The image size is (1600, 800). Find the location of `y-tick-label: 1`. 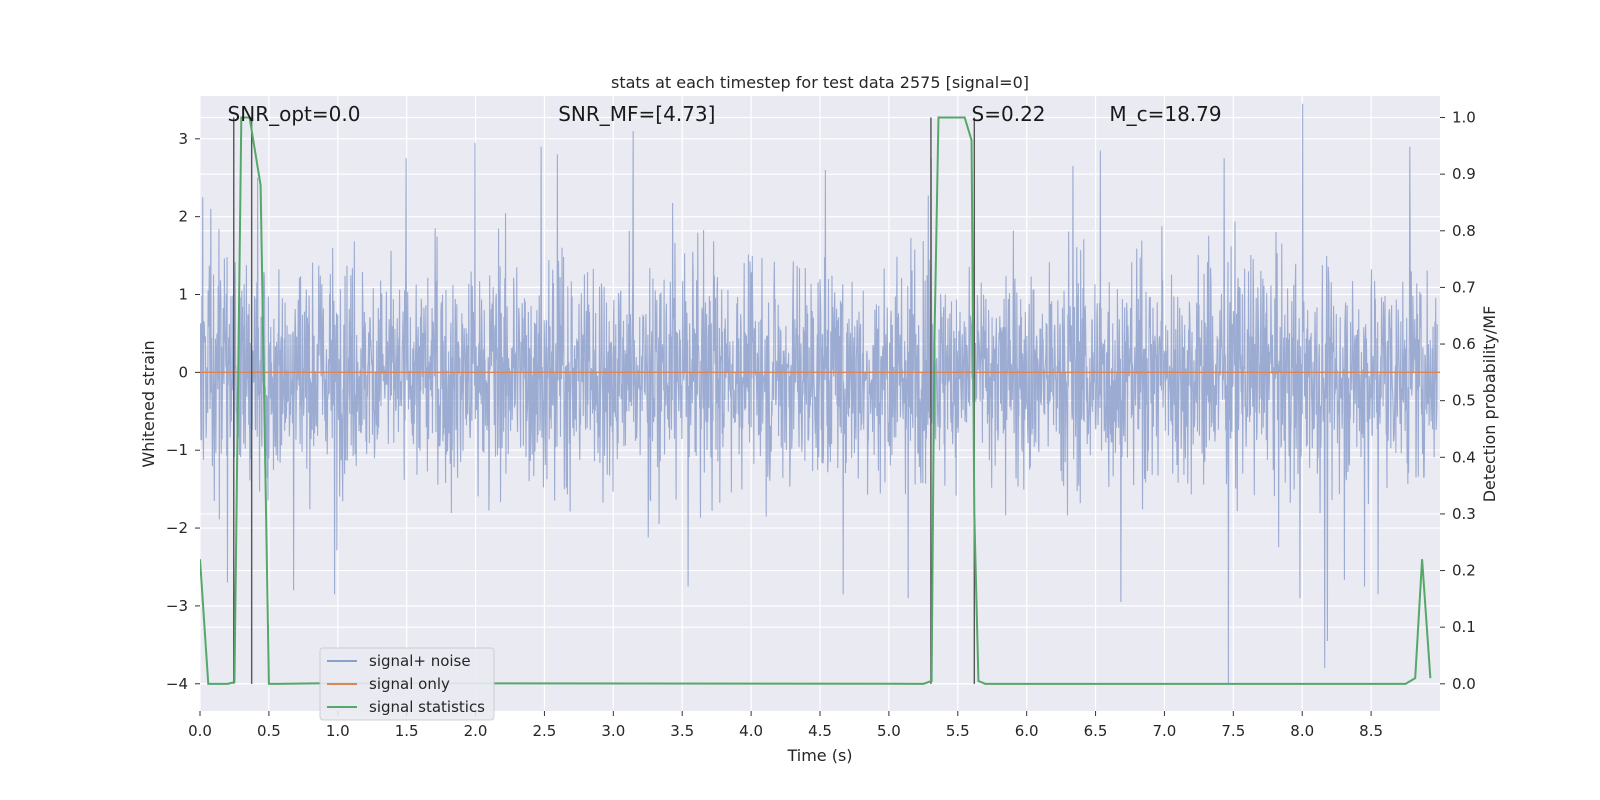

y-tick-label: 1 is located at coordinates (183, 295).